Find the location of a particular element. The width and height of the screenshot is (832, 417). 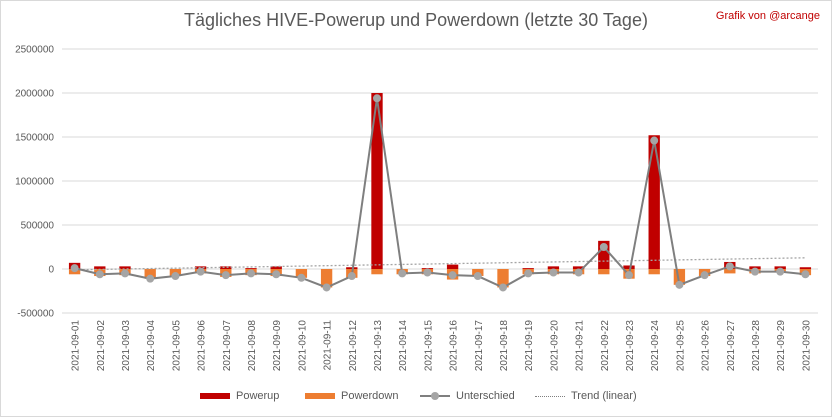

x-tick-label: 2021-09-10 is located at coordinates (302, 346).